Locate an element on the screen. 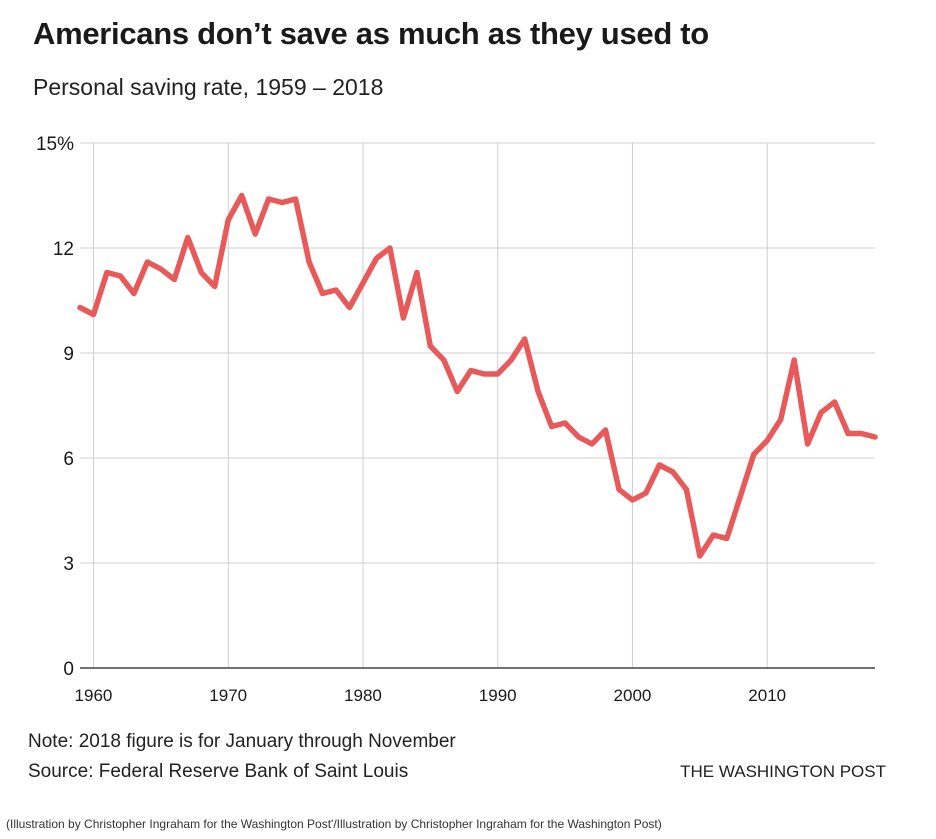 The image size is (936, 839). chart-subtitle: Personal saving rate, 1959 – 2018 is located at coordinates (208, 87).